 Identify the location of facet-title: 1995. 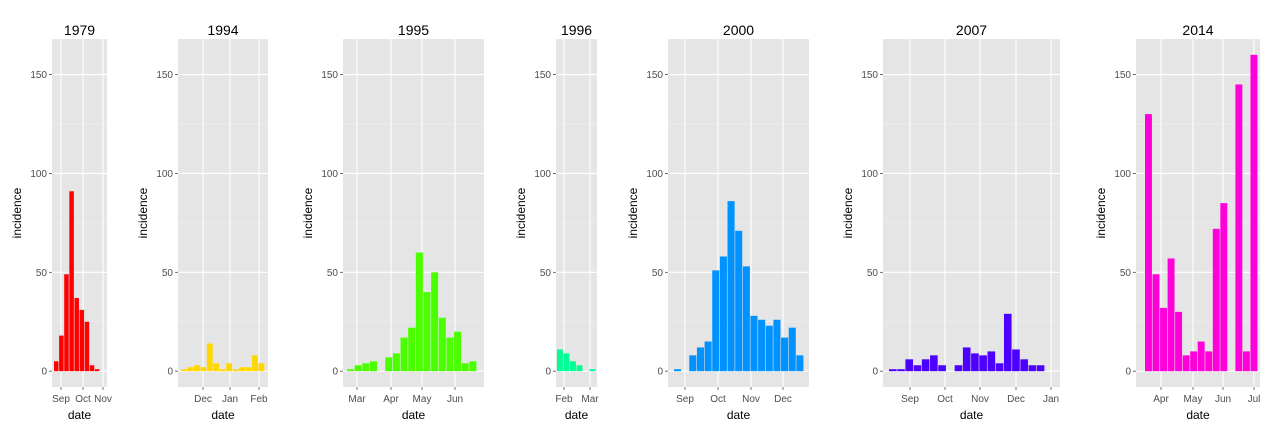
(413, 30).